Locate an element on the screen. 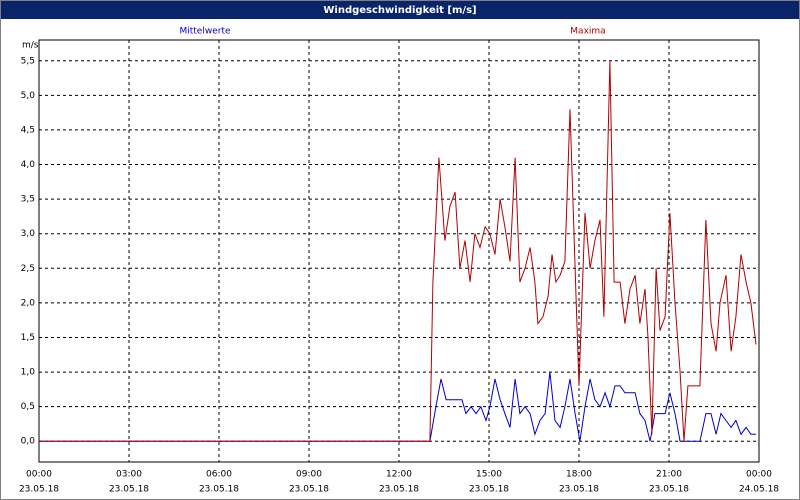 This screenshot has height=500, width=800. y-tick-label: 3,0 is located at coordinates (28, 234).